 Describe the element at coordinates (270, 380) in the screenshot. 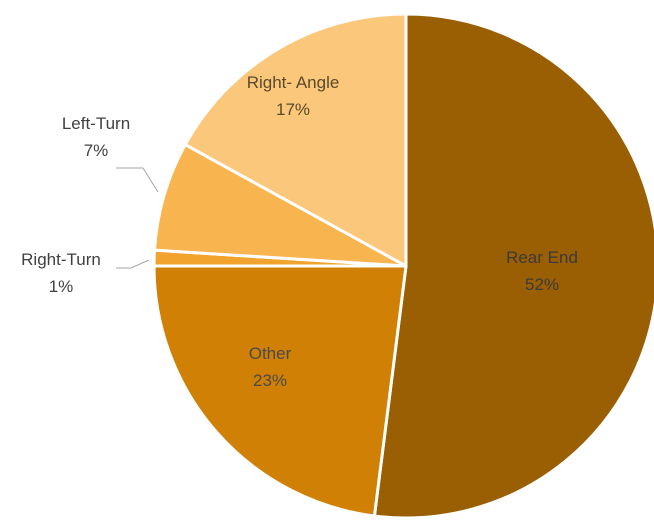

I see `data-label-other-percent: 23%` at that location.